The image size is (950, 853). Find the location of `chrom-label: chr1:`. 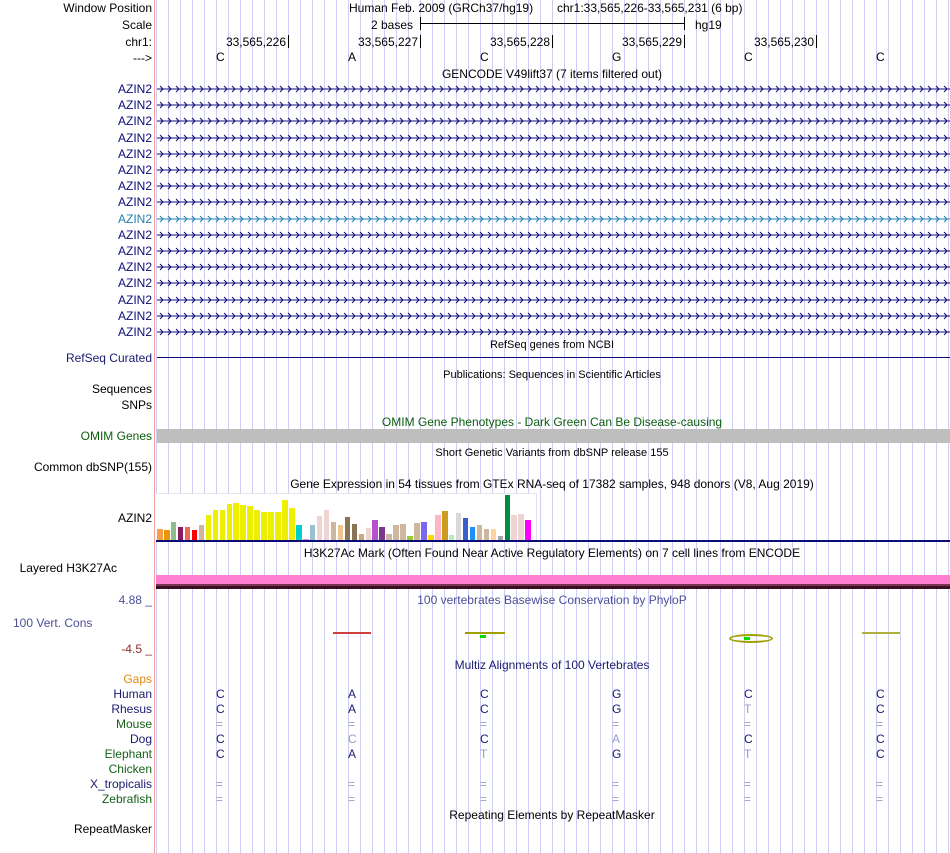

chrom-label: chr1: is located at coordinates (138, 42).